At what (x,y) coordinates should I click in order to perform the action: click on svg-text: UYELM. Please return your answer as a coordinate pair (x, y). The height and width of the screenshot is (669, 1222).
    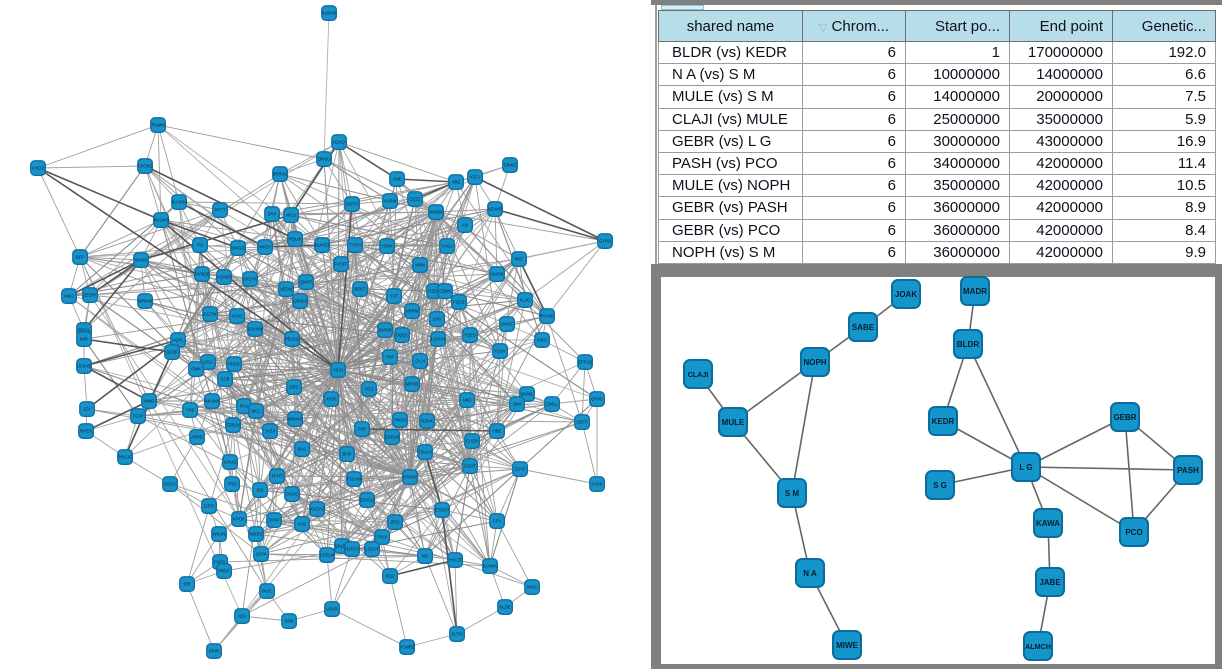
    Looking at the image, I should click on (327, 555).